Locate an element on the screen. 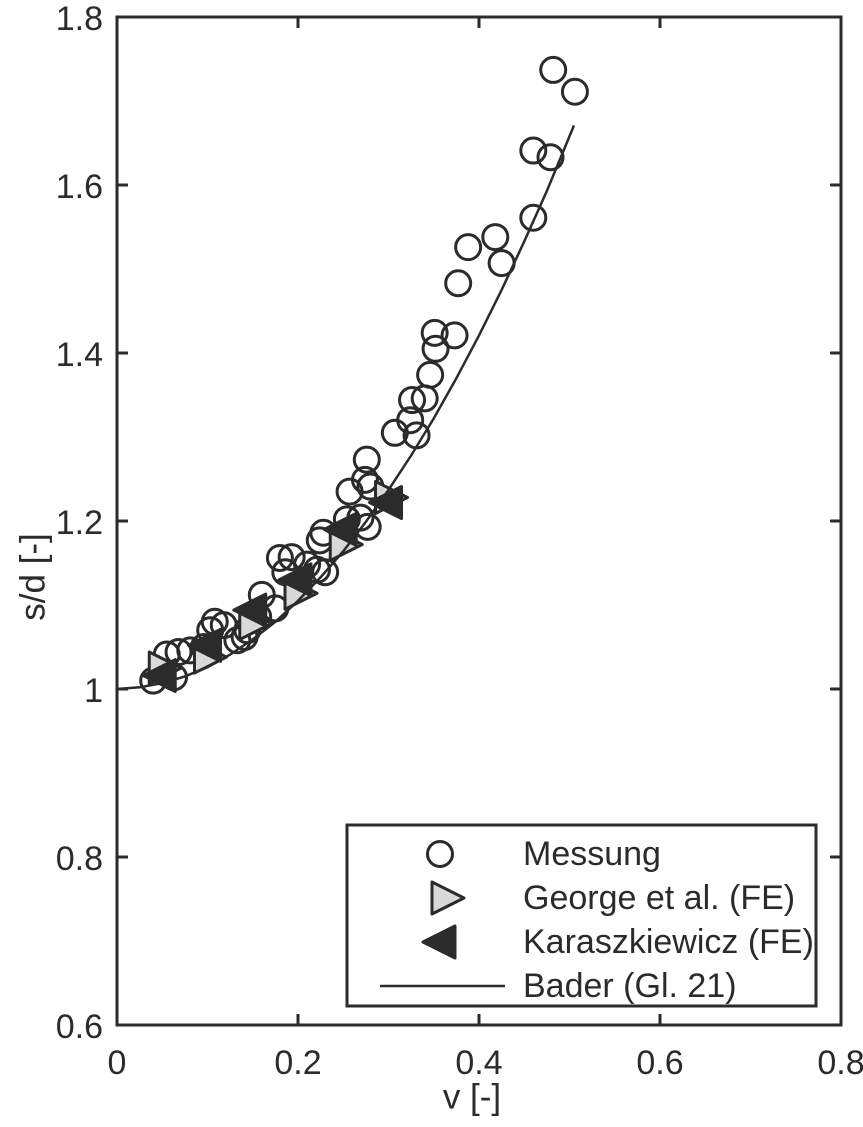  x-tick-label: 0 is located at coordinates (117, 1063).